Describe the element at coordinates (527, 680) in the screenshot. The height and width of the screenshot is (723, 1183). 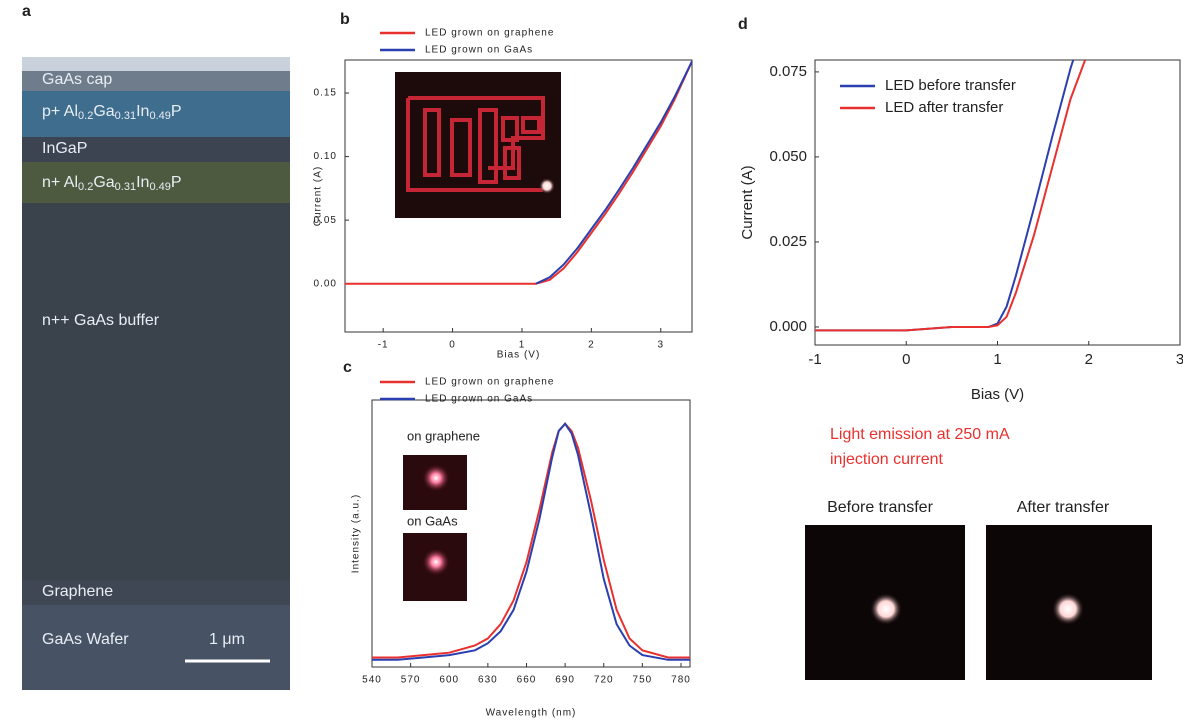
I see `x-tick-label: 660` at that location.